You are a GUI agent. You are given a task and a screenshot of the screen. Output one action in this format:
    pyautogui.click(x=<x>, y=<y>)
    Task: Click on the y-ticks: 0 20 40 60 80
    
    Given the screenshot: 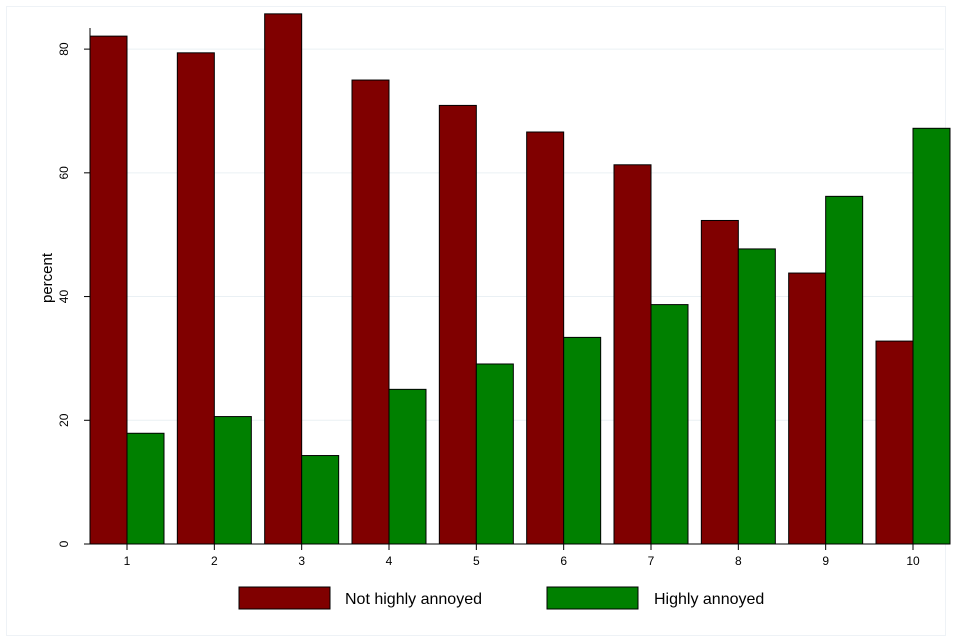 What is the action you would take?
    pyautogui.click(x=73, y=294)
    